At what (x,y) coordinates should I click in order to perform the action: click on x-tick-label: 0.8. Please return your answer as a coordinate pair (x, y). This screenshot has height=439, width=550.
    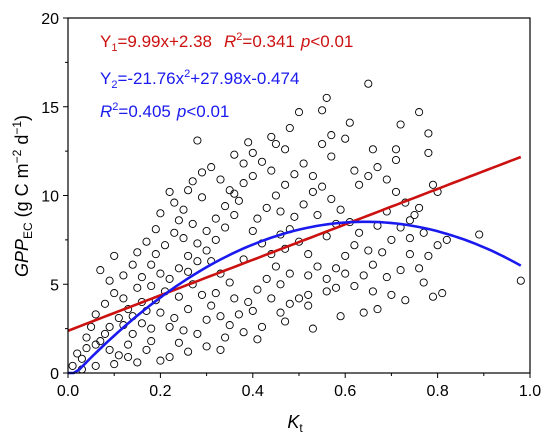
    Looking at the image, I should click on (437, 391).